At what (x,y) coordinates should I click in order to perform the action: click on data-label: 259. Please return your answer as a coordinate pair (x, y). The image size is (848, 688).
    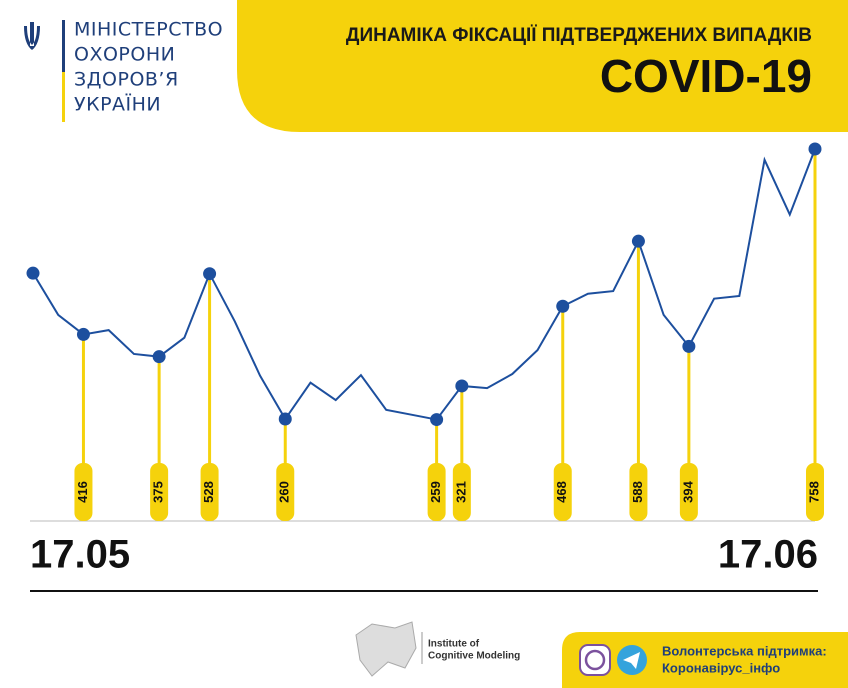
    Looking at the image, I should click on (435, 492).